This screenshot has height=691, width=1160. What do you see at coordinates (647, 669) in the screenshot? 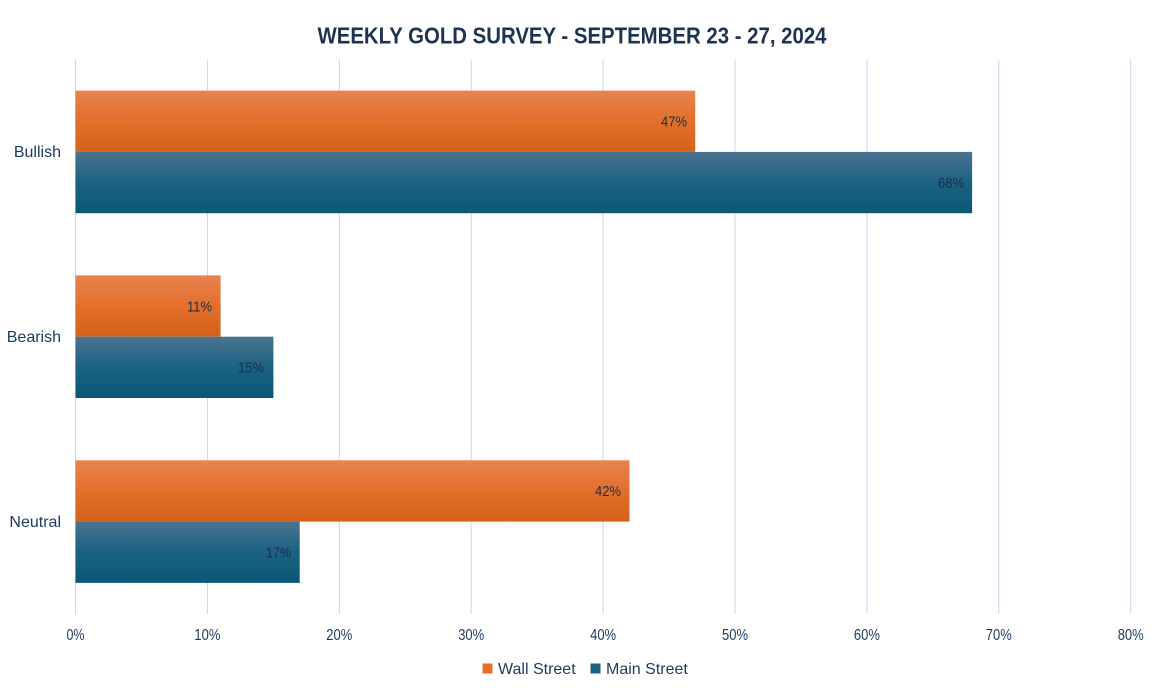
I see `svg-text: Main Street` at bounding box center [647, 669].